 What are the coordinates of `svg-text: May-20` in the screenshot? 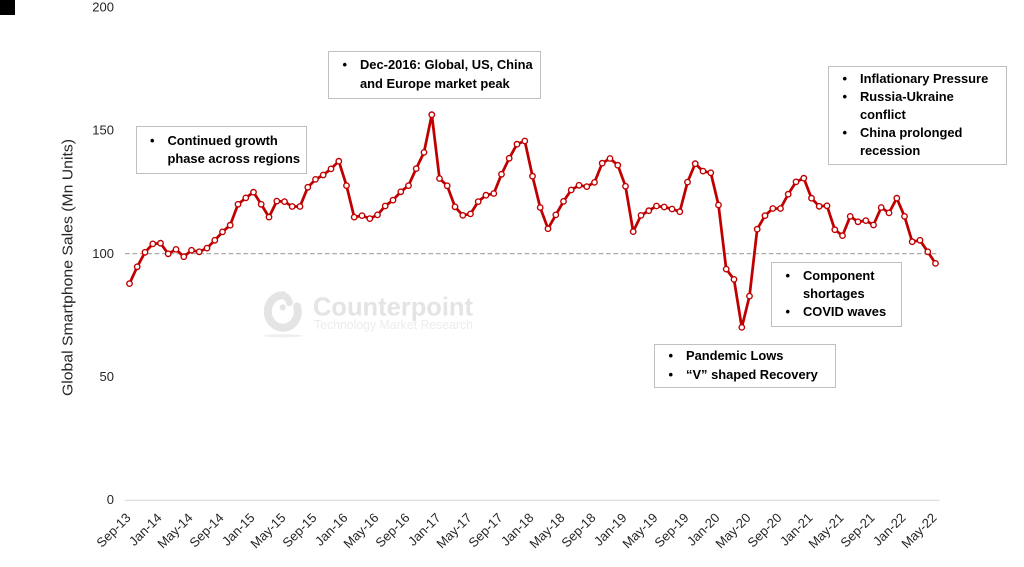 It's located at (732, 530).